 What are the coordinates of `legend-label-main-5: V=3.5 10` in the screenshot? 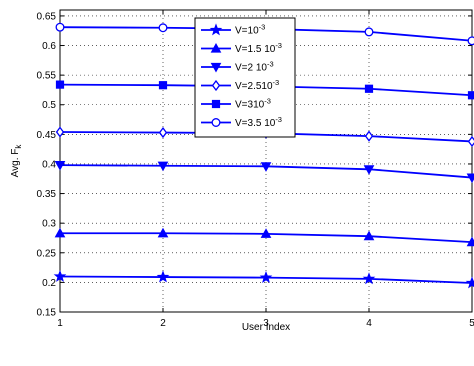 It's located at (255, 123).